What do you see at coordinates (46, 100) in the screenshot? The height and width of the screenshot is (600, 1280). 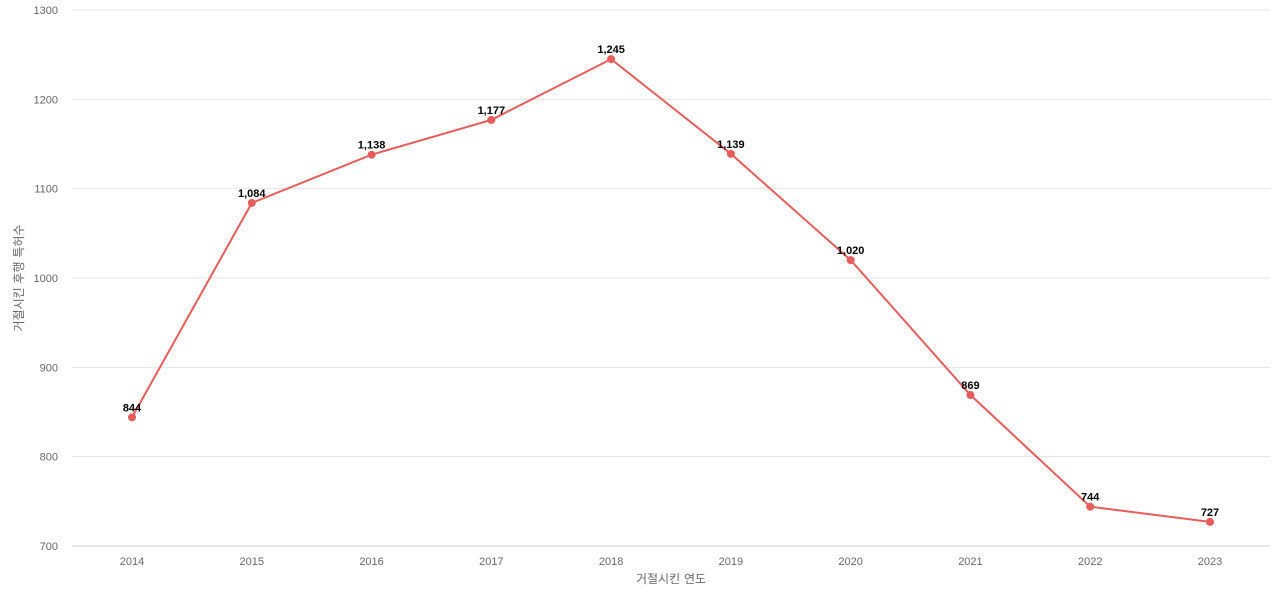 I see `y-tick-label: 1200` at bounding box center [46, 100].